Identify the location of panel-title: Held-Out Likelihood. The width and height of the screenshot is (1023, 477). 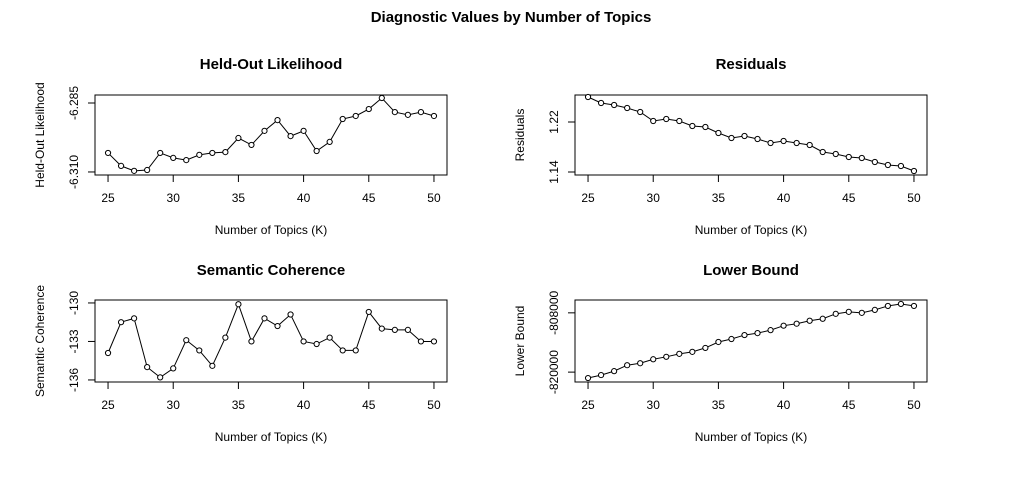
(271, 64).